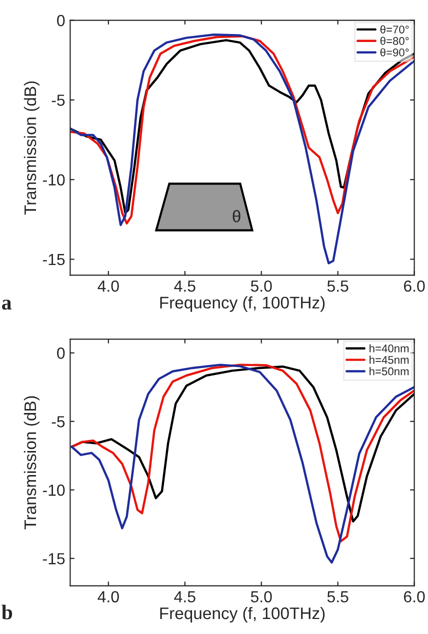 The image size is (428, 634). What do you see at coordinates (7, 612) in the screenshot?
I see `text: b` at bounding box center [7, 612].